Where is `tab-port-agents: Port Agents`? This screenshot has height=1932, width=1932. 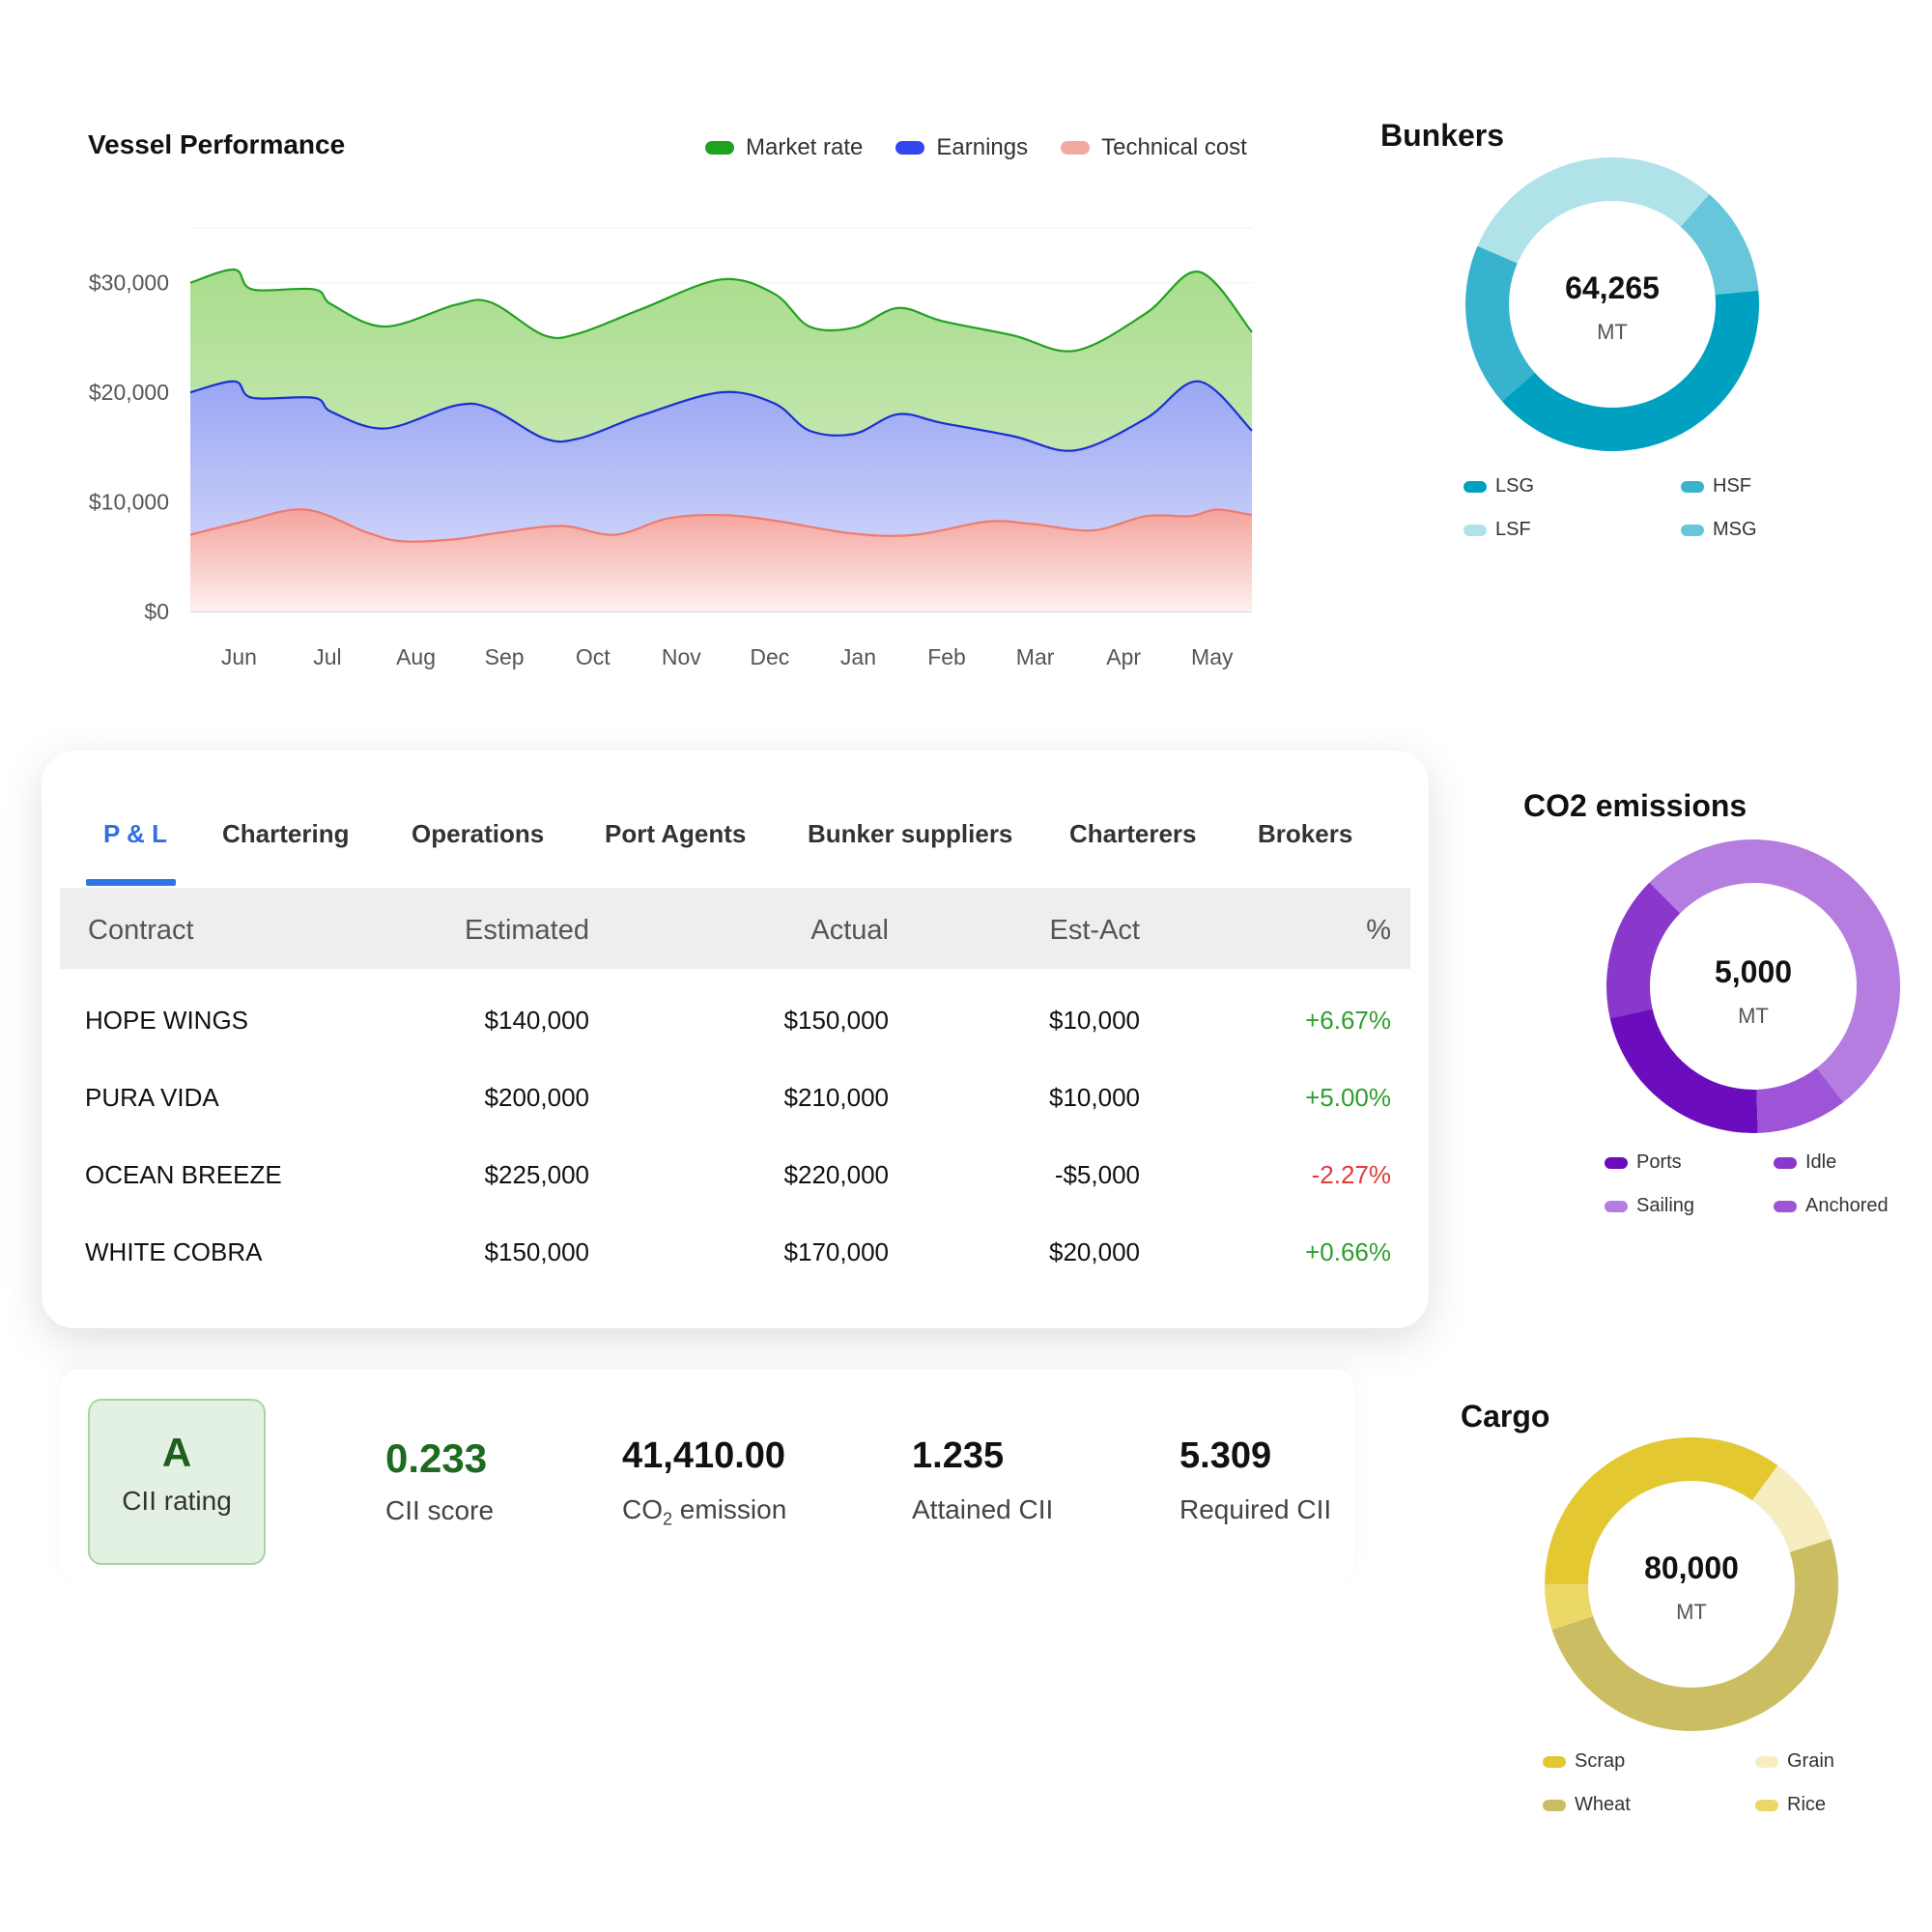
tab-port-agents: Port Agents is located at coordinates (676, 833).